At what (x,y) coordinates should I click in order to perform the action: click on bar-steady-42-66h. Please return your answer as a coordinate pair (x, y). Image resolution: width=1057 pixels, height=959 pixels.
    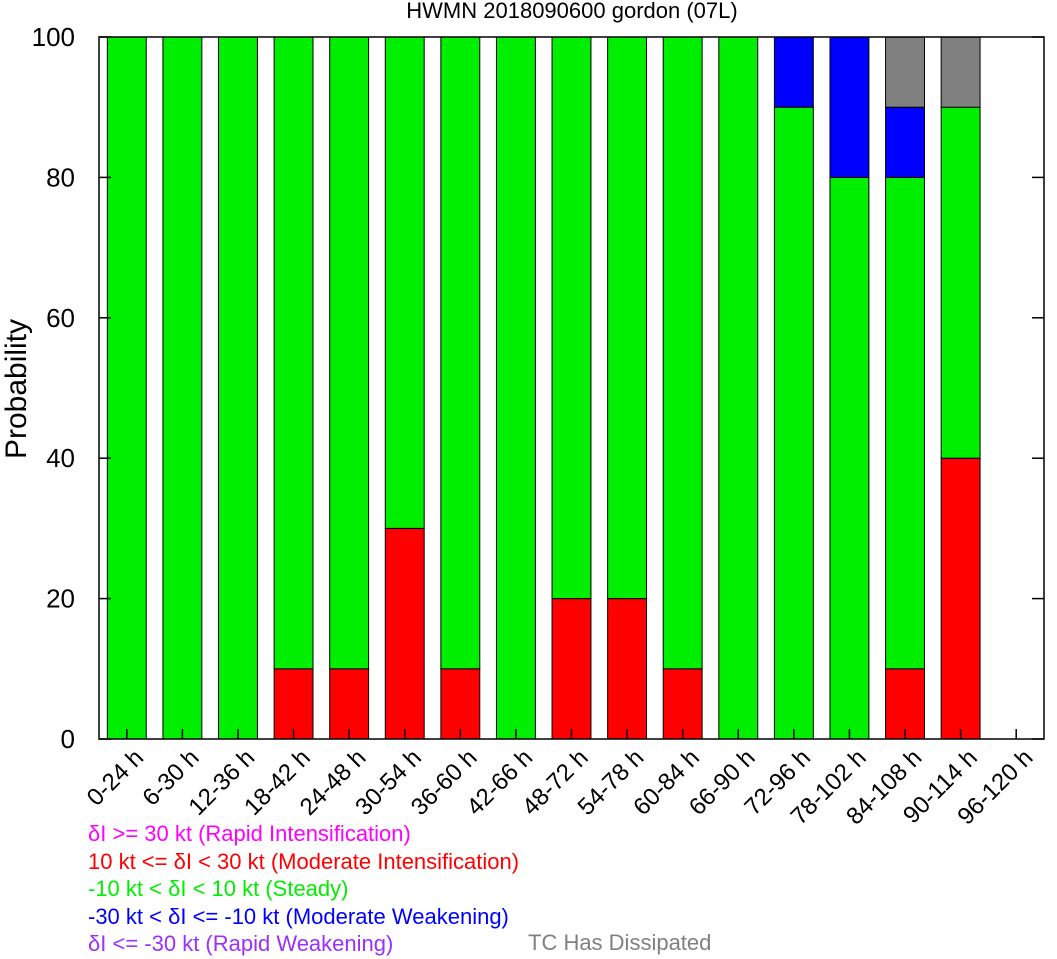
    Looking at the image, I should click on (515, 388).